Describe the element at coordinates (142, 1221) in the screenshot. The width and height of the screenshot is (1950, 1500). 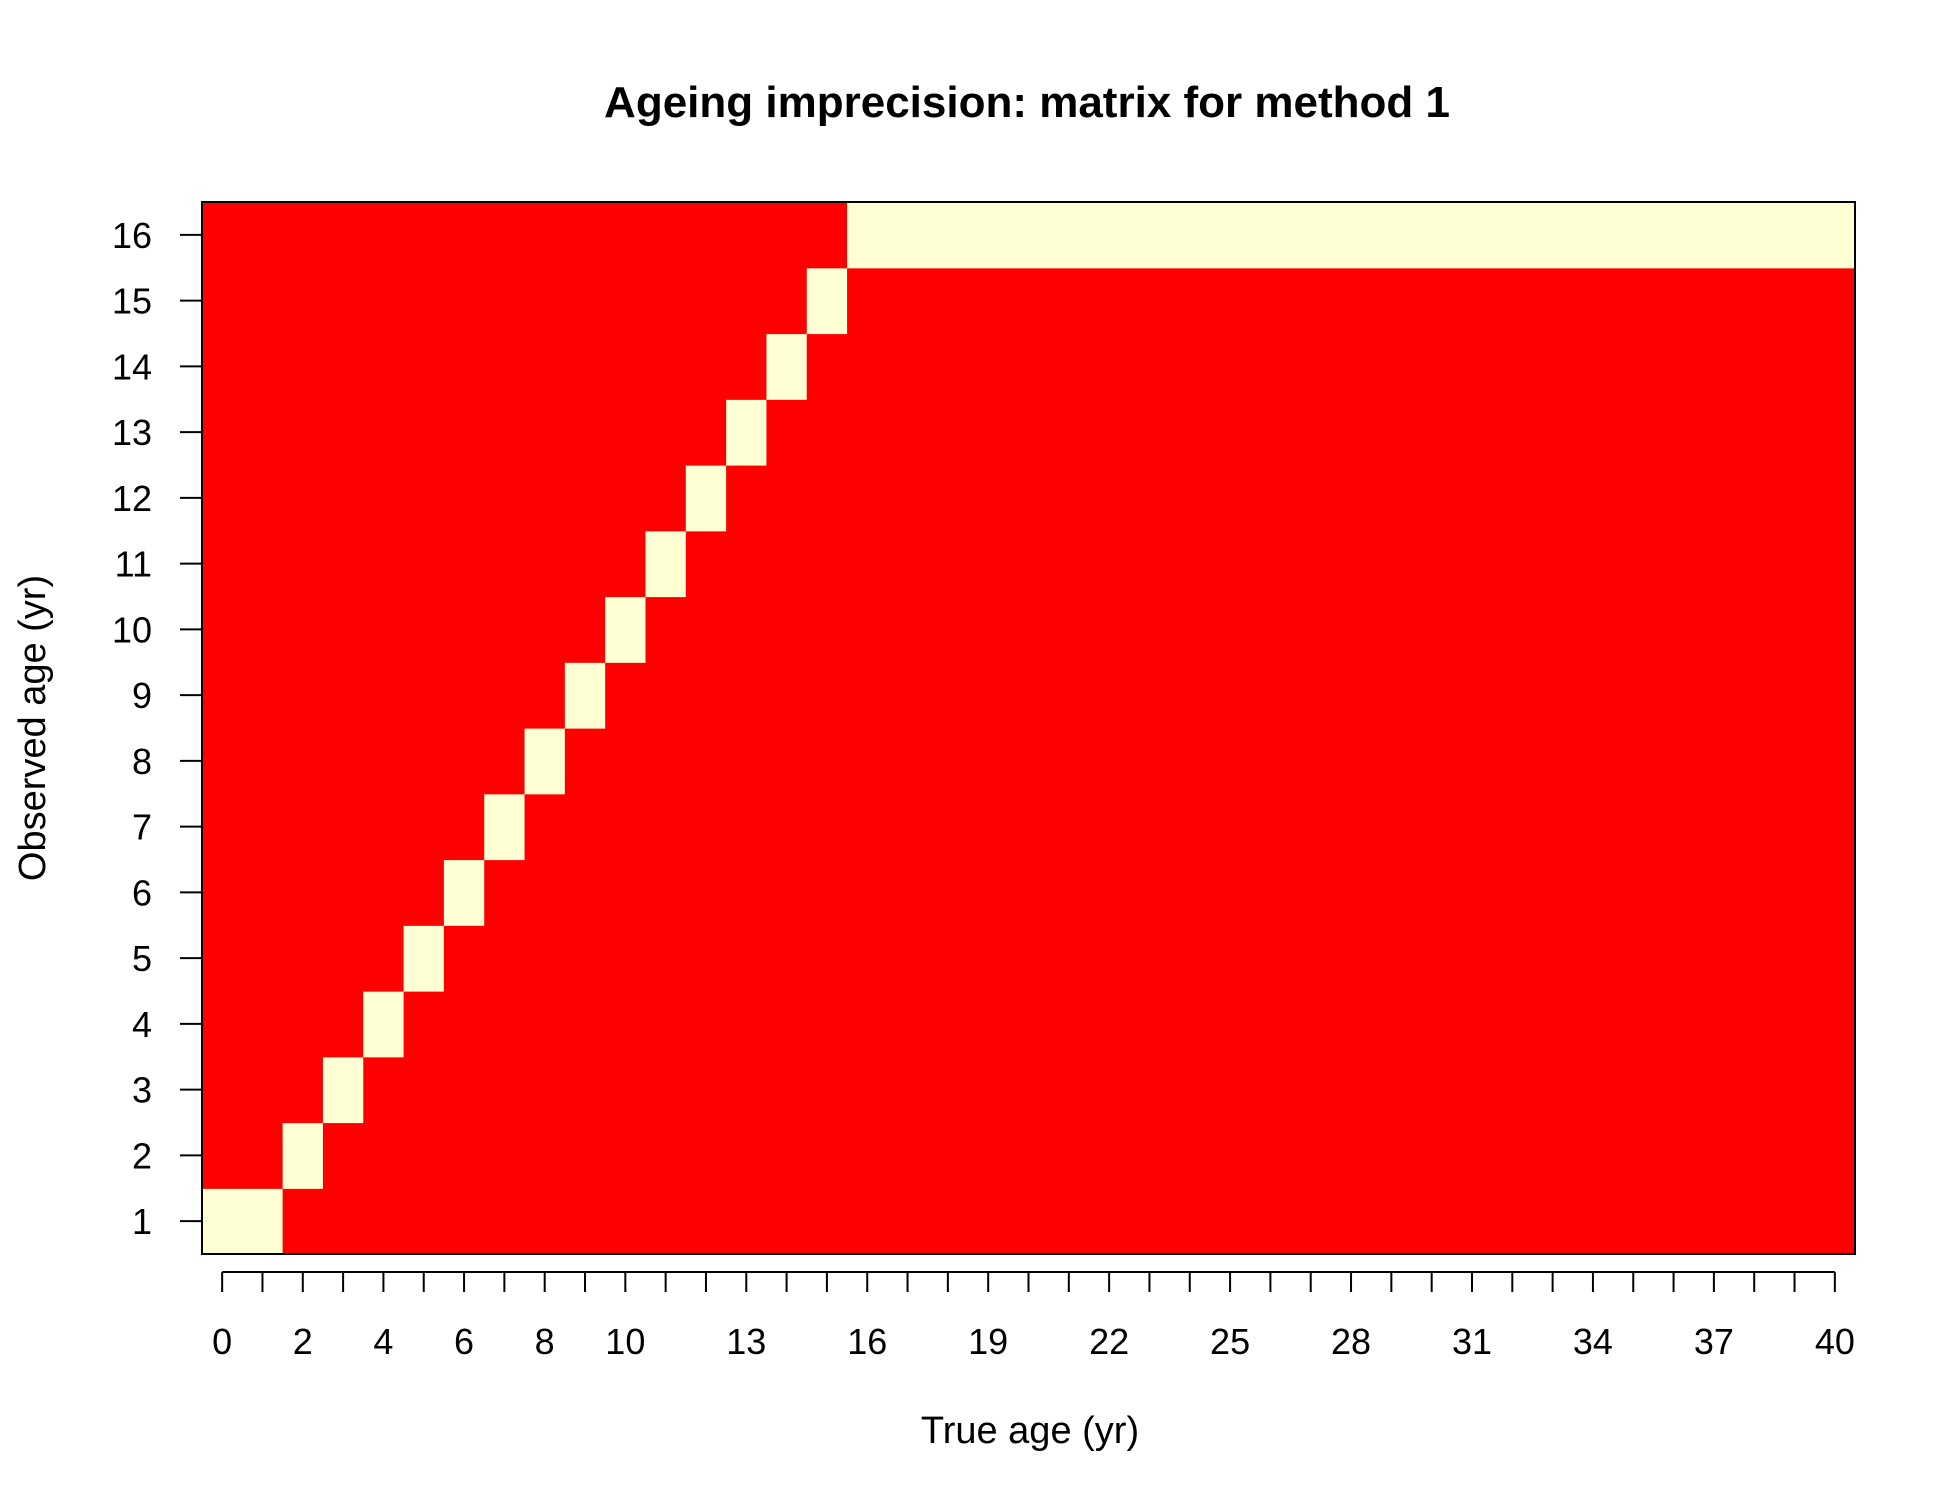
I see `y-tick-label: 1` at that location.